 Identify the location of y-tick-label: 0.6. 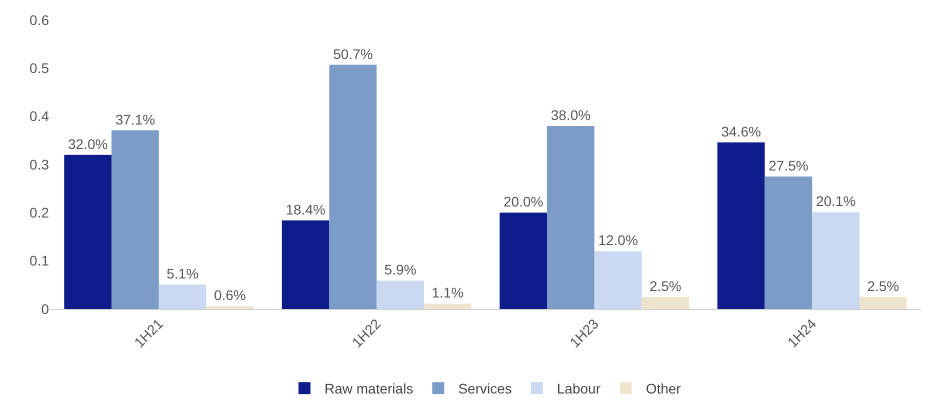
(40, 20).